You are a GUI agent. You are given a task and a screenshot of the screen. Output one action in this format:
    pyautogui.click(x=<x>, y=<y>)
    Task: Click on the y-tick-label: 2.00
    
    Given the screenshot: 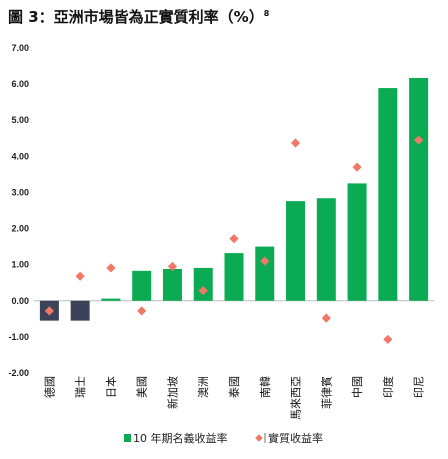 What is the action you would take?
    pyautogui.click(x=20, y=229)
    